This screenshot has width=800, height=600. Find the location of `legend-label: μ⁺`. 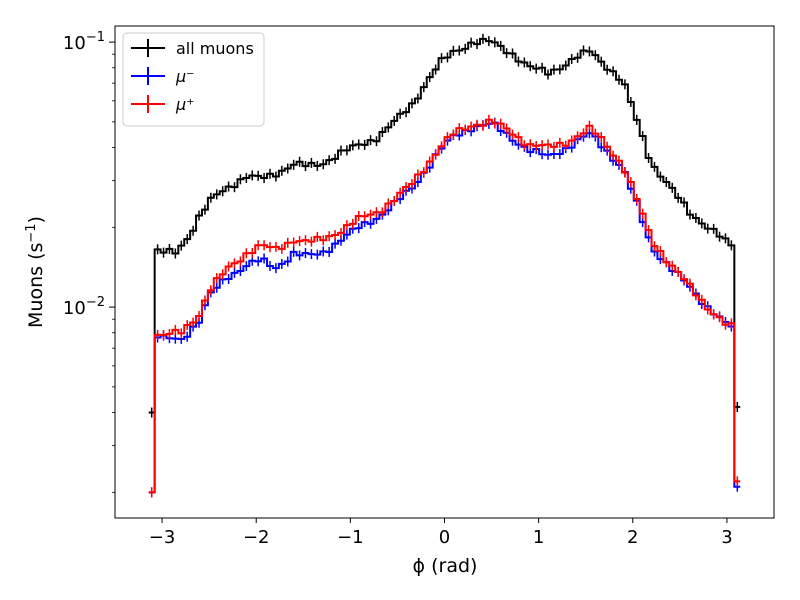

legend-label: μ⁺ is located at coordinates (185, 104).